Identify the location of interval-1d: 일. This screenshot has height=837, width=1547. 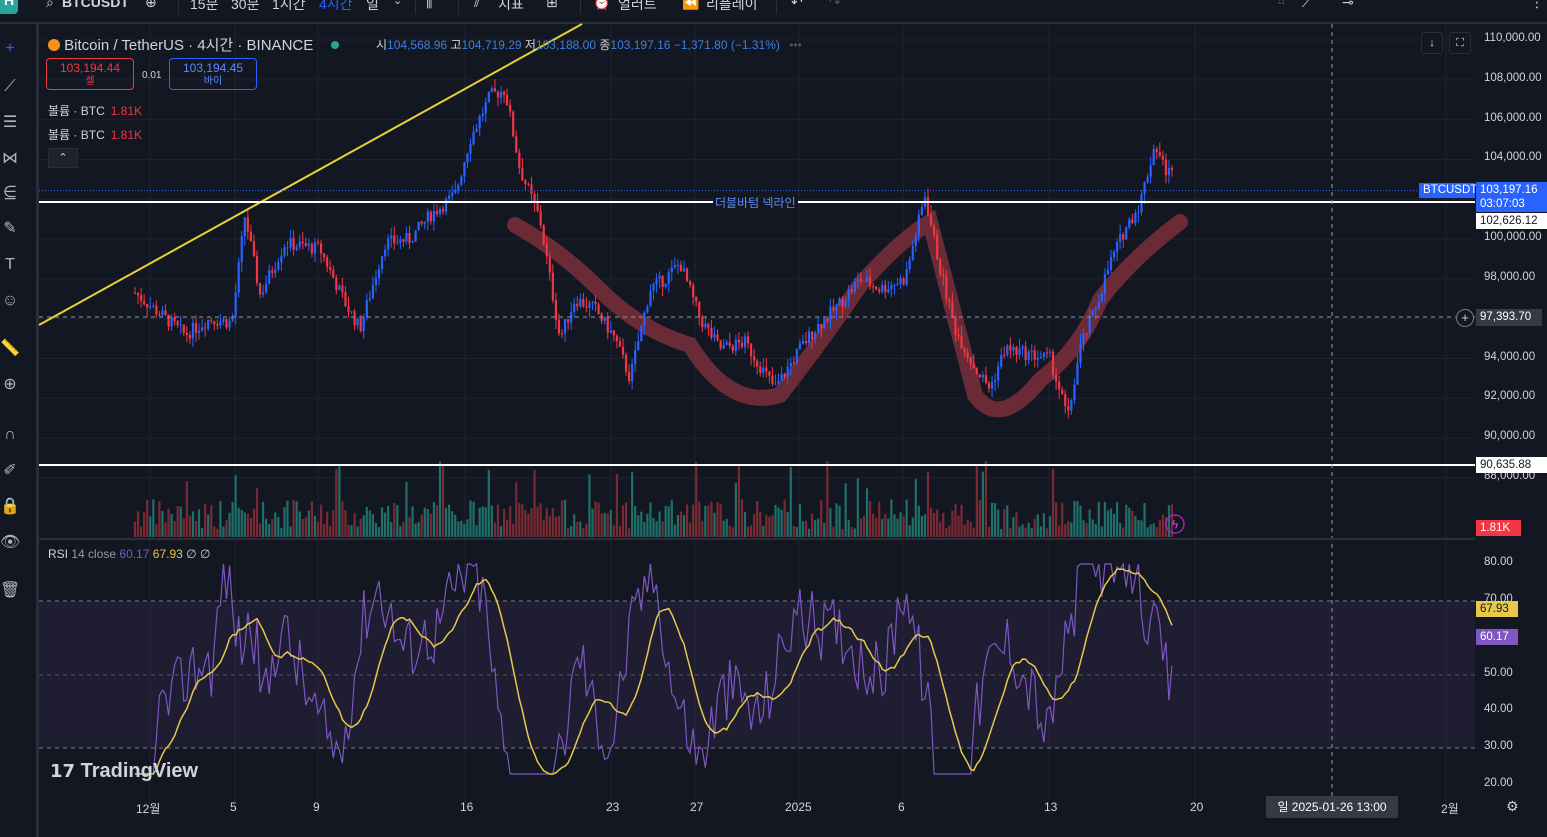
(372, 6).